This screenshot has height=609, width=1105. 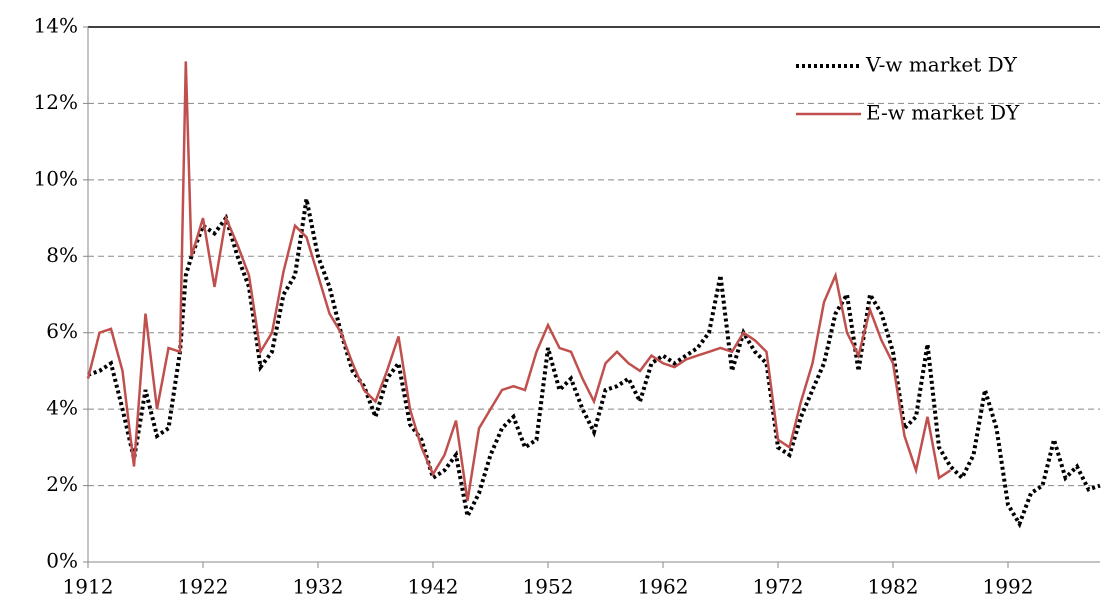 What do you see at coordinates (62, 255) in the screenshot?
I see `y-tick-label: 8%` at bounding box center [62, 255].